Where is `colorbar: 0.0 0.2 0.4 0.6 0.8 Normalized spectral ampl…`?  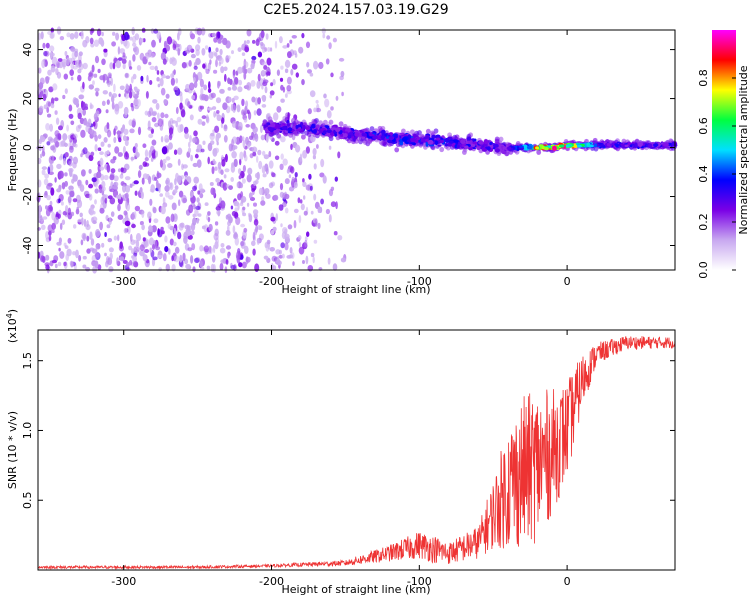
colorbar: 0.0 0.2 0.4 0.6 0.8 Normalized spectral ampl… is located at coordinates (723, 154).